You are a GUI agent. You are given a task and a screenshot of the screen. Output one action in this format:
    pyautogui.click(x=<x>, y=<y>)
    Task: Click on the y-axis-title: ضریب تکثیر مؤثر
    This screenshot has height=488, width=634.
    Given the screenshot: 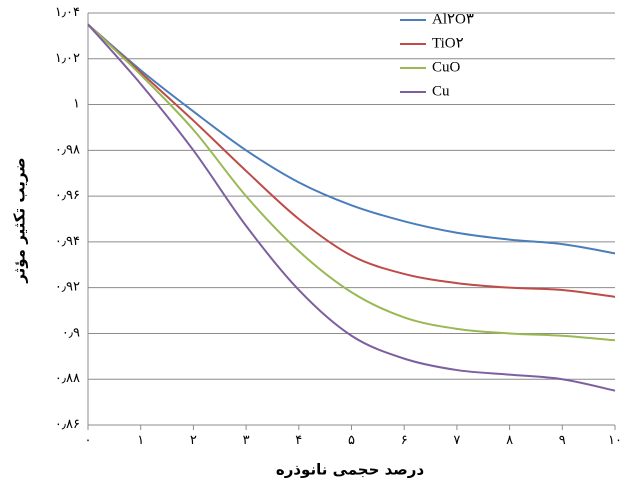 What is the action you would take?
    pyautogui.click(x=20, y=220)
    